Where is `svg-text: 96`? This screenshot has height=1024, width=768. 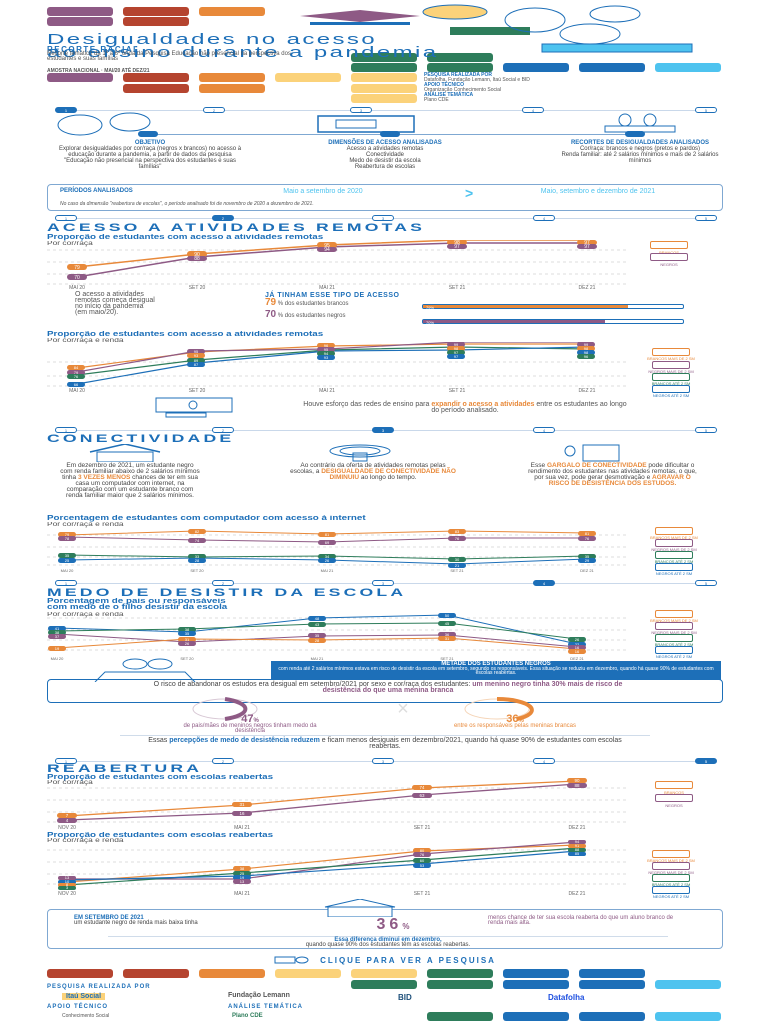 svg-text: 96 is located at coordinates (586, 356).